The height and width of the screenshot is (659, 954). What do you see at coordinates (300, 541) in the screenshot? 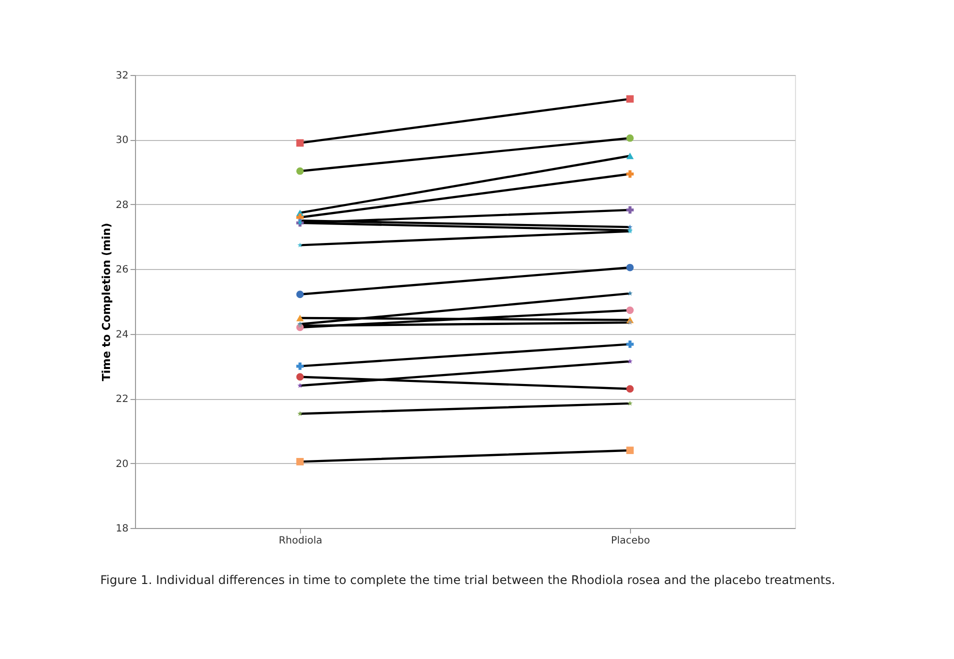
I see `x-tick-label: Rhodiola` at bounding box center [300, 541].